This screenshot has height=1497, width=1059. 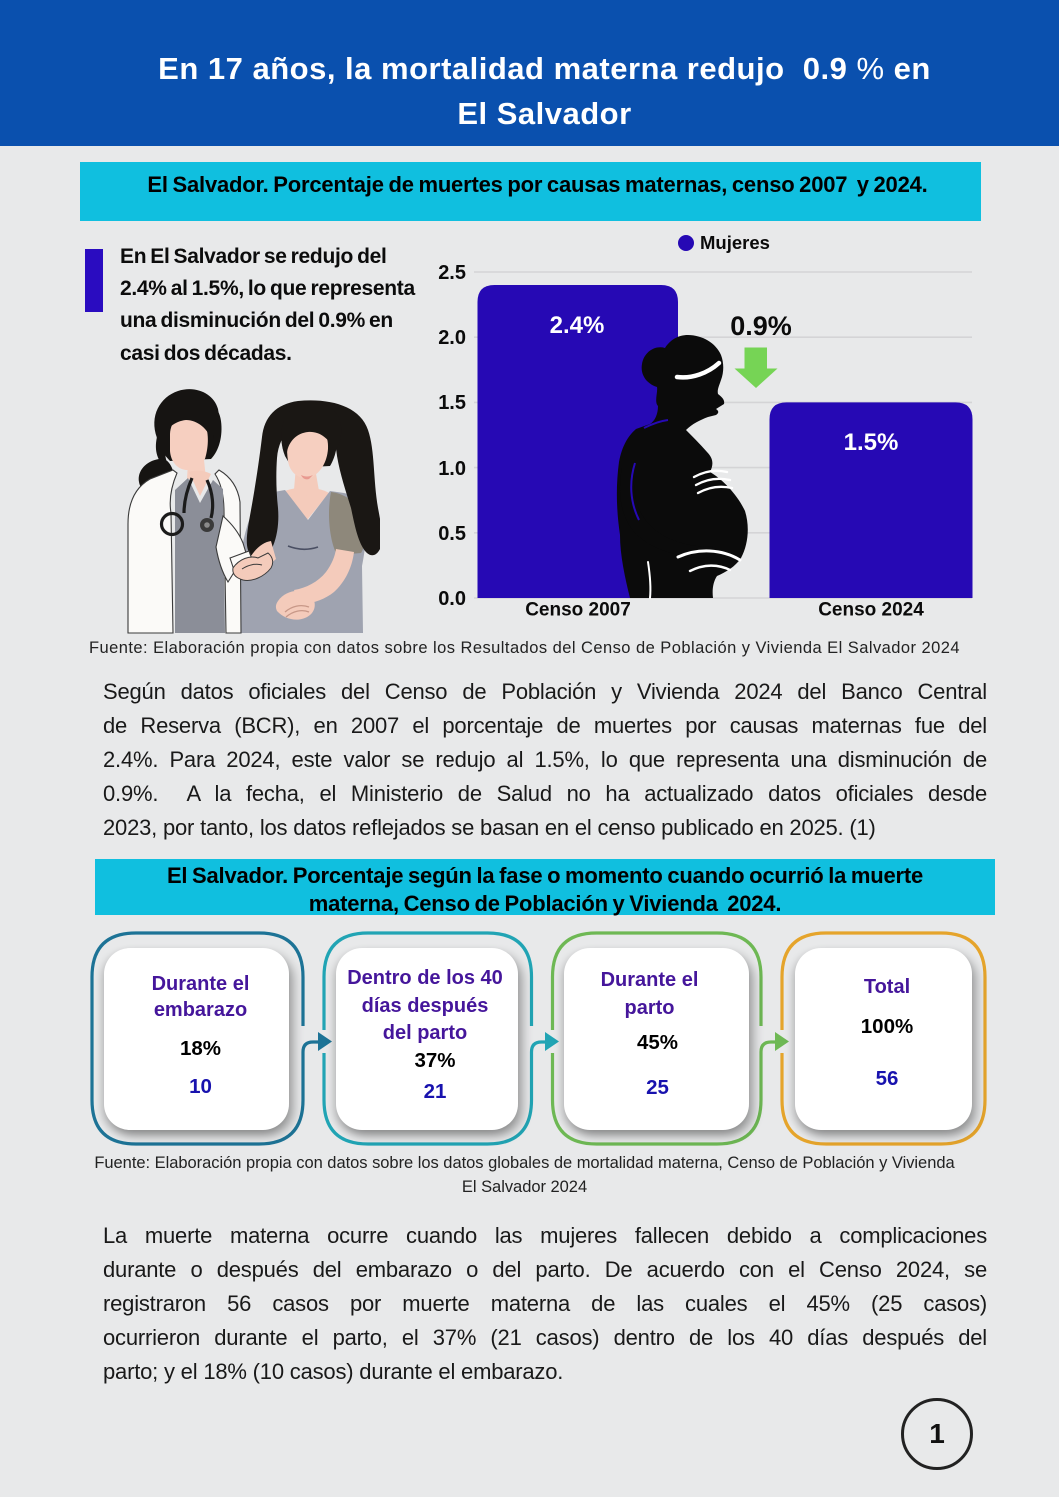 What do you see at coordinates (452, 599) in the screenshot?
I see `svg-text: 0.0` at bounding box center [452, 599].